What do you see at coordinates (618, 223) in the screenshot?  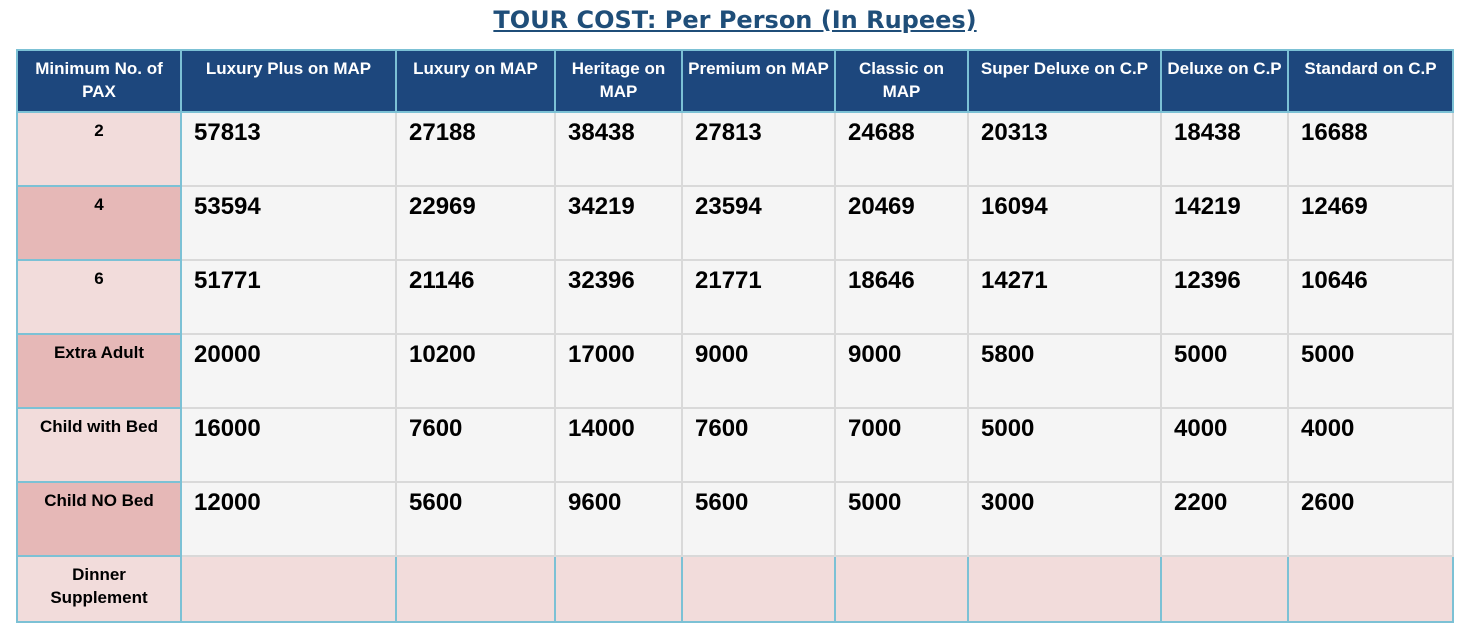 I see `price-cell: 34219` at bounding box center [618, 223].